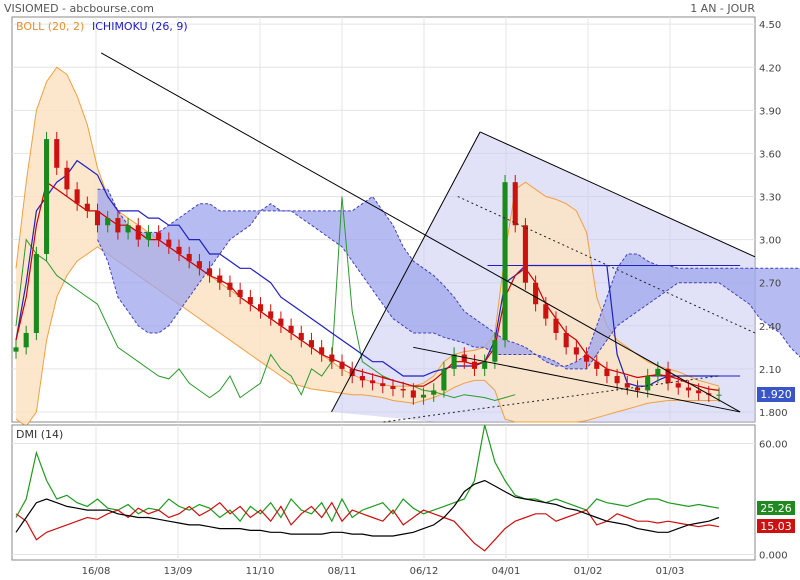  Describe the element at coordinates (722, 8) in the screenshot. I see `period-label: 1 AN - JOUR` at that location.